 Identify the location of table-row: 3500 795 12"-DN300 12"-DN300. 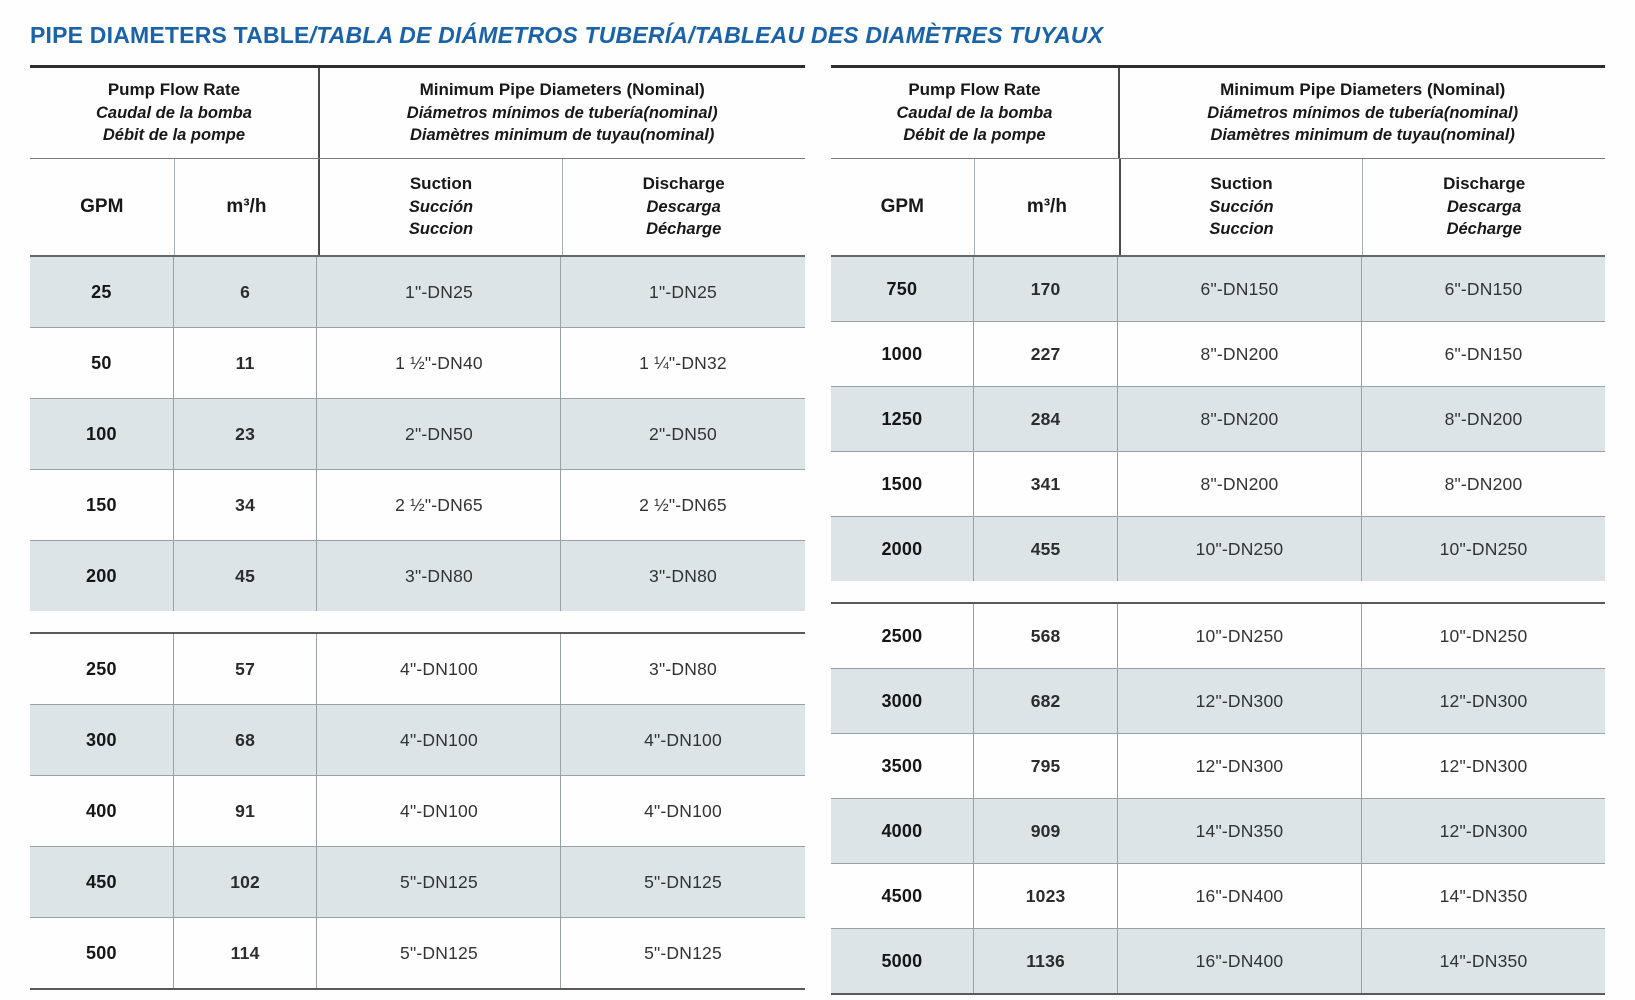
(1217, 765).